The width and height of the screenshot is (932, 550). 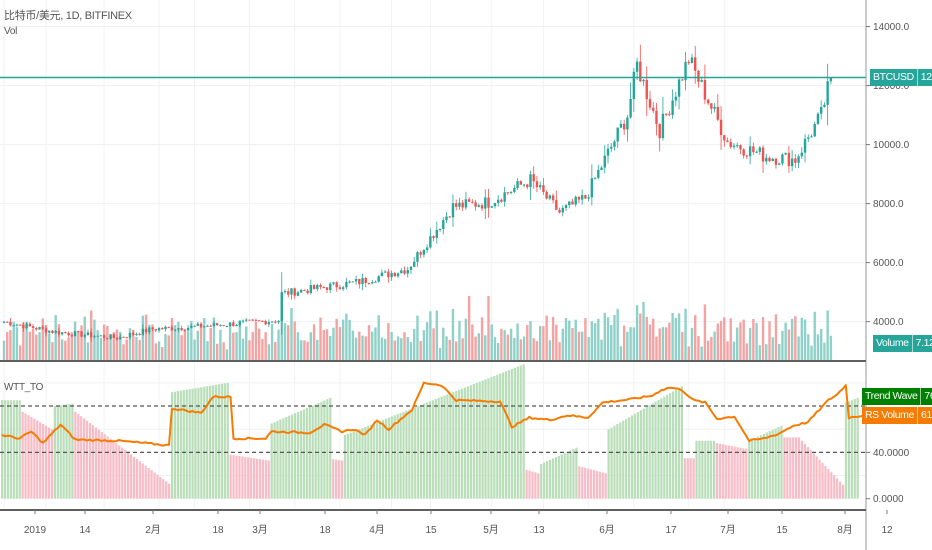 I want to click on trend-wave-tag: Trend Wave76.4898, so click(x=897, y=396).